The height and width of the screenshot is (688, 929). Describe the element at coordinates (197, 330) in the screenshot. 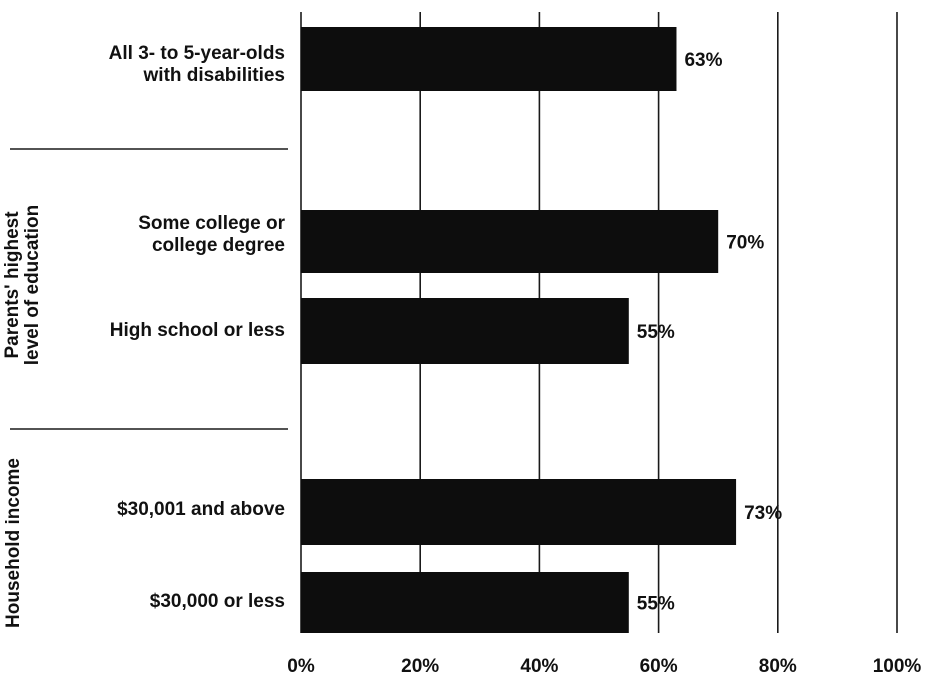

I see `category-label-high-school: High school or less` at that location.